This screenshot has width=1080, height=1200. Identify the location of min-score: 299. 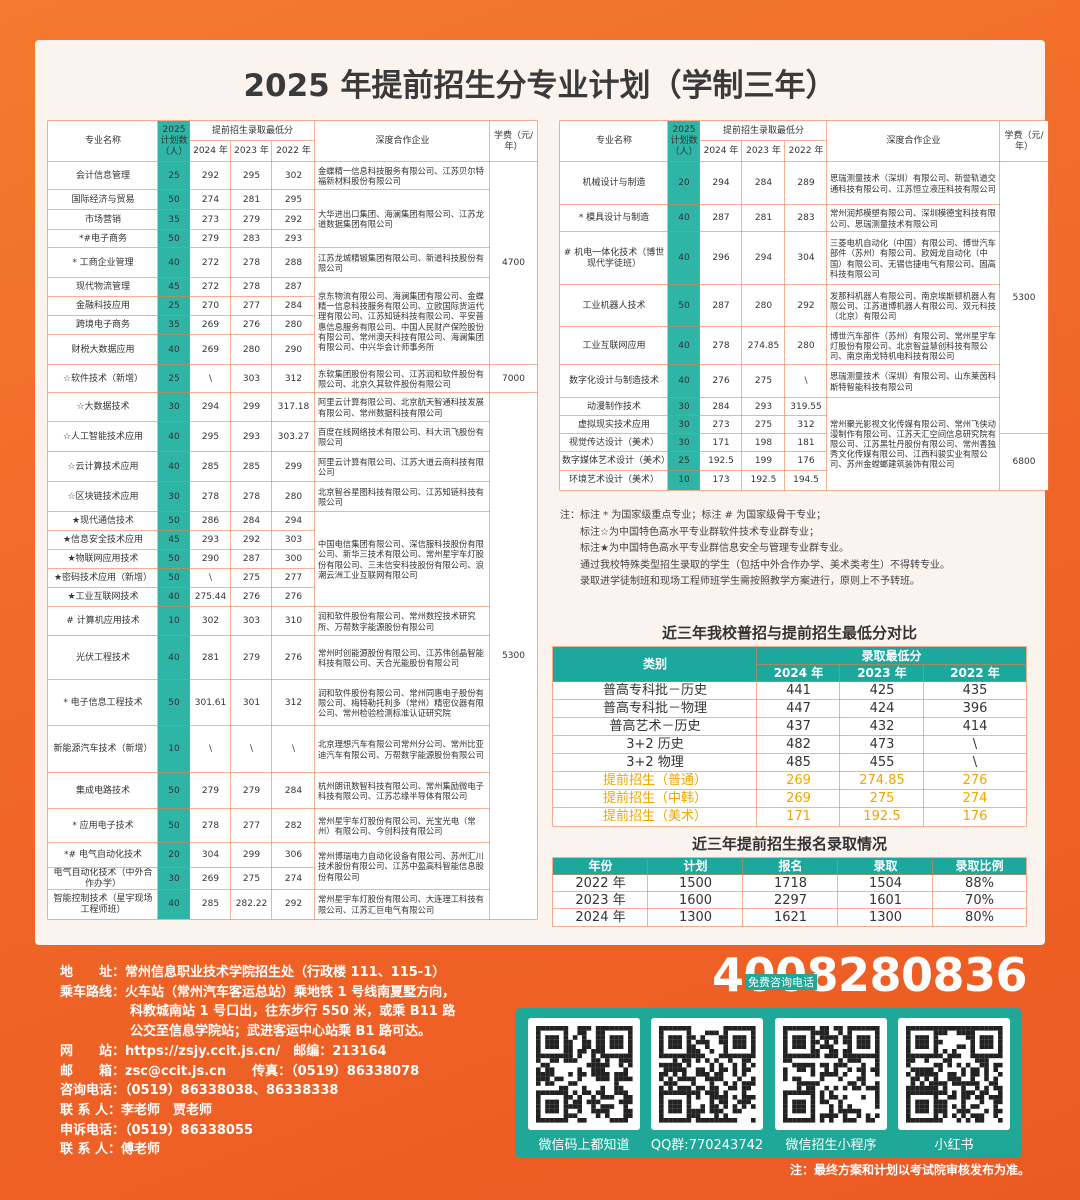
(251, 407).